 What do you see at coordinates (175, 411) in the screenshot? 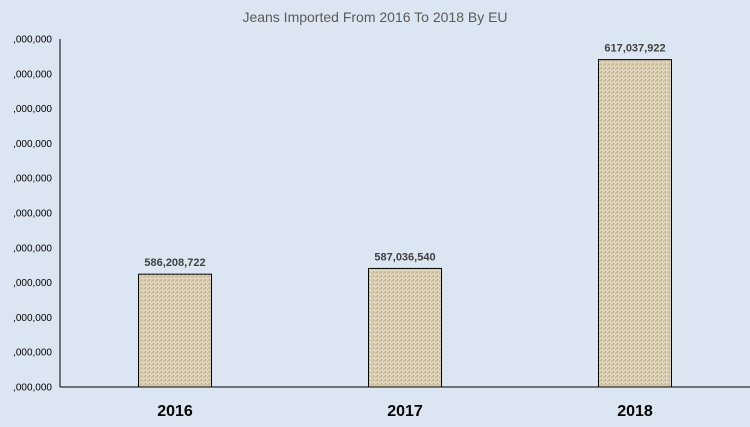
I see `x-tick-label-2016: 2016` at bounding box center [175, 411].